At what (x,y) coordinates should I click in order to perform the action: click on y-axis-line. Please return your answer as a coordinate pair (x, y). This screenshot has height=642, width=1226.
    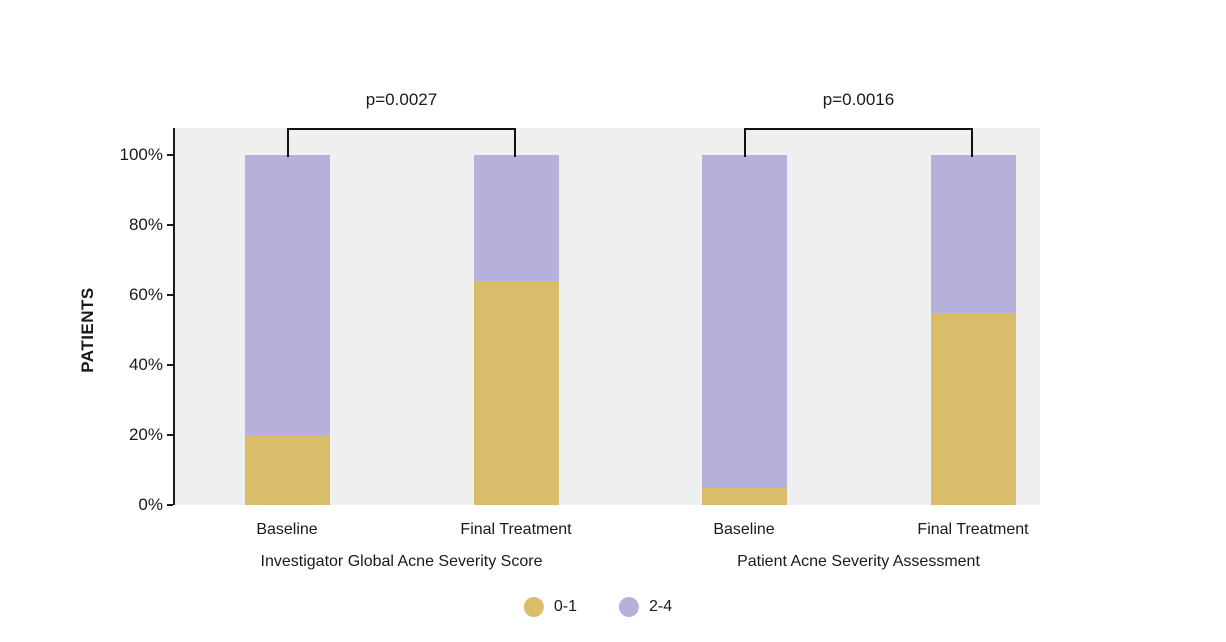
    Looking at the image, I should click on (174, 316).